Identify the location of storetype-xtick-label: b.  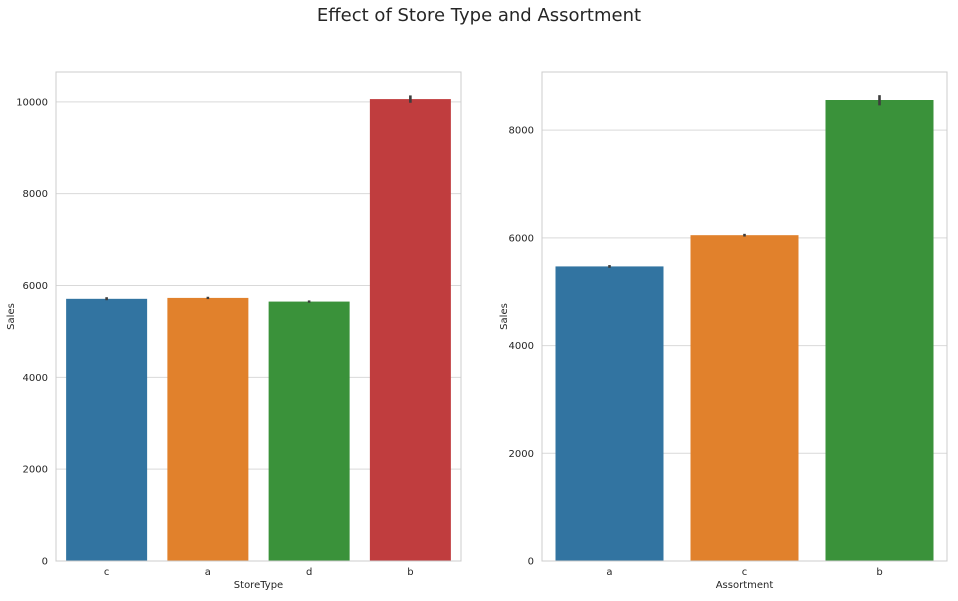
(410, 572).